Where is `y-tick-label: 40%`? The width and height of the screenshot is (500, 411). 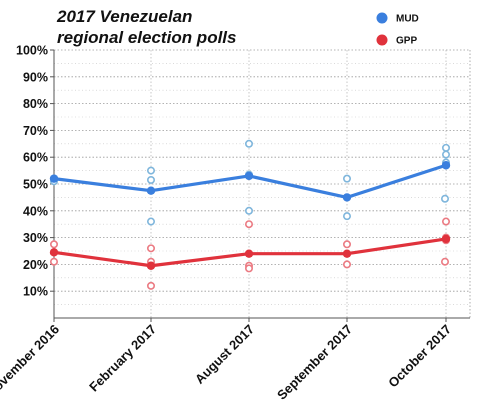 y-tick-label: 40% is located at coordinates (35, 211).